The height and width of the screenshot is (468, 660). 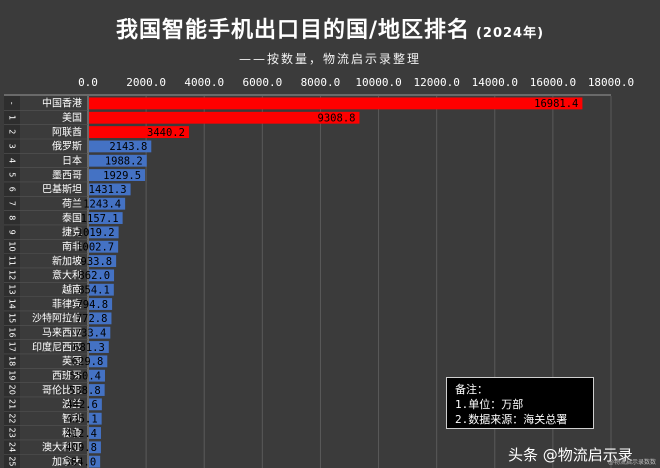 I want to click on rank-label: 3, so click(x=12, y=146).